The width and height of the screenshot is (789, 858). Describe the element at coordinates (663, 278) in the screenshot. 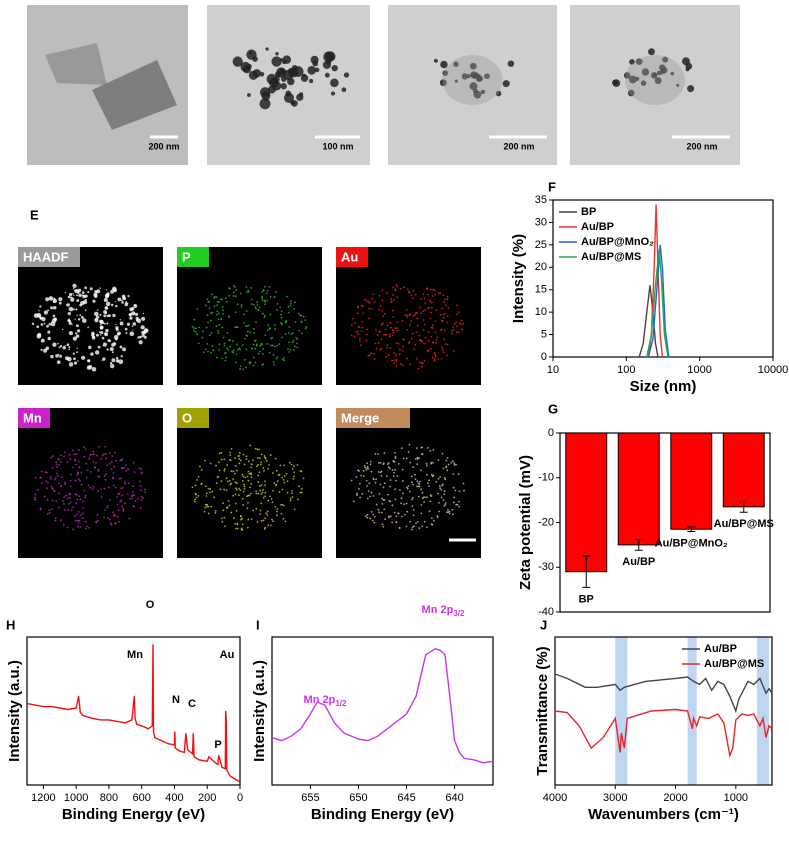

I see `plot-frame` at that location.